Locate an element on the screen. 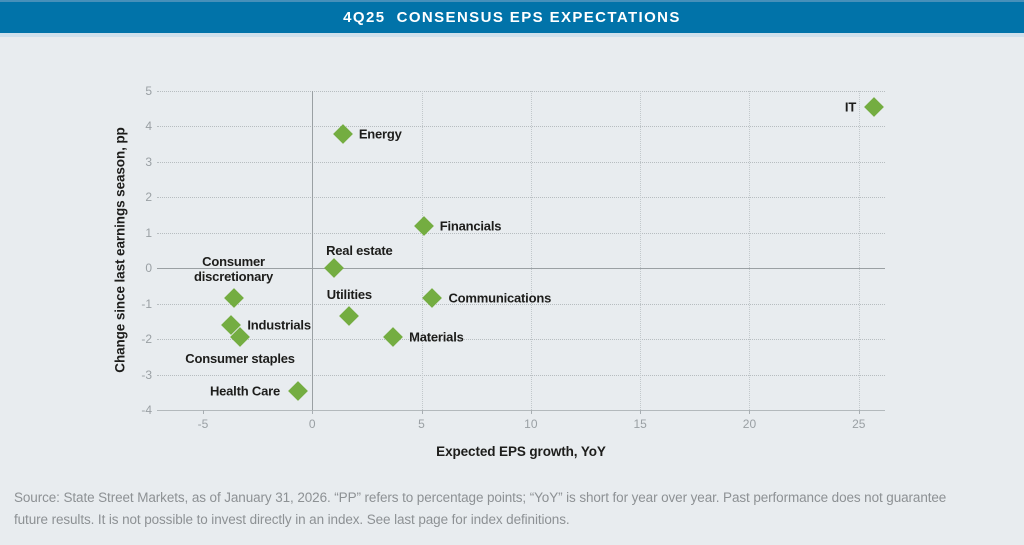 The height and width of the screenshot is (545, 1024). chart-title: 4Q25 CONSENSUS EPS EXPECTATIONS is located at coordinates (512, 17).